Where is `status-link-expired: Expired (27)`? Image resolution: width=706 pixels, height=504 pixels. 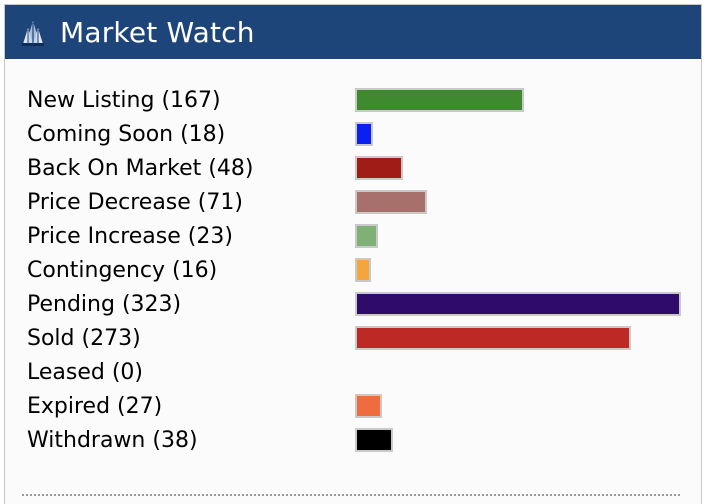 status-link-expired: Expired (27) is located at coordinates (95, 406).